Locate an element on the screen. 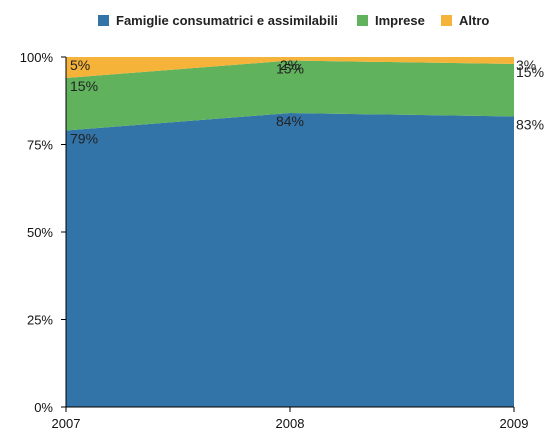  y-tick-label-1: 0% is located at coordinates (43, 407).